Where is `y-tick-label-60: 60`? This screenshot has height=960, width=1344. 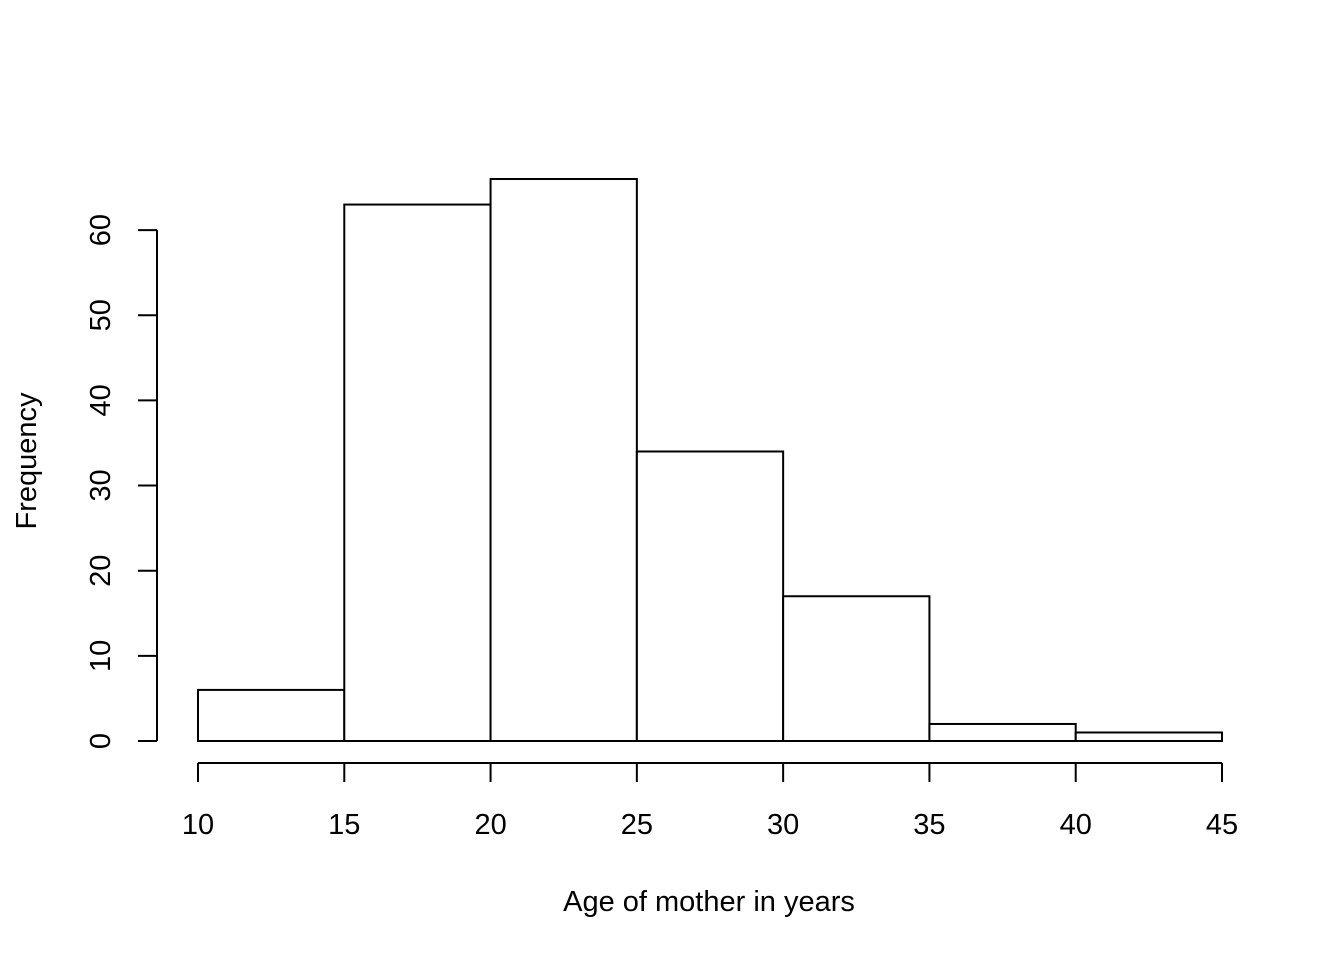 y-tick-label-60: 60 is located at coordinates (101, 230).